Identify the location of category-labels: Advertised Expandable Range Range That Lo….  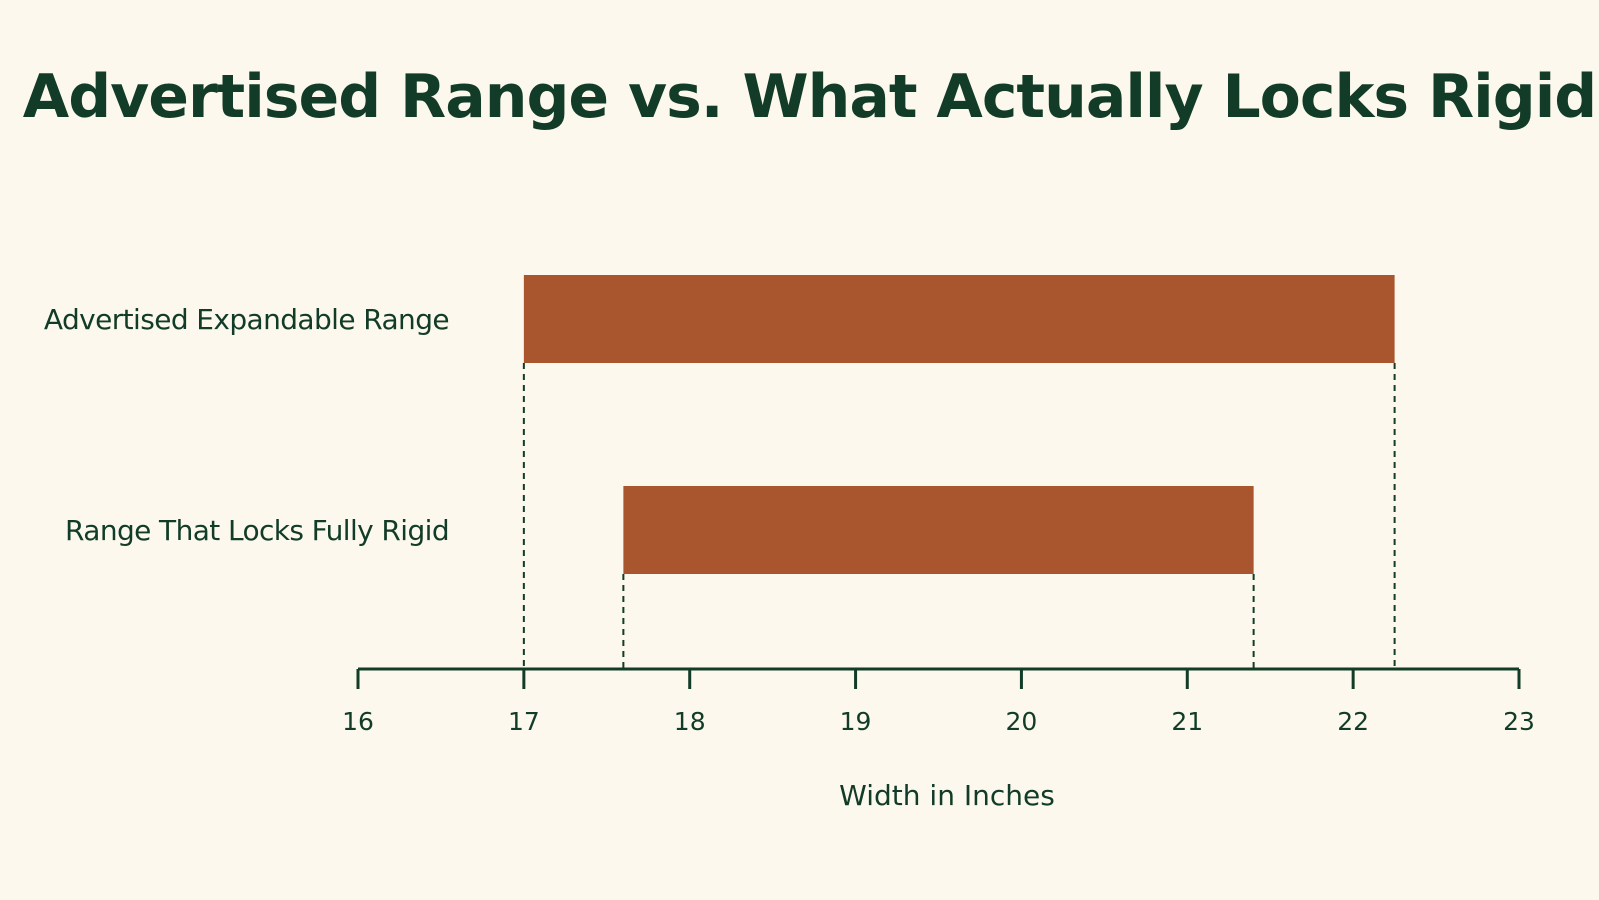
(247, 425).